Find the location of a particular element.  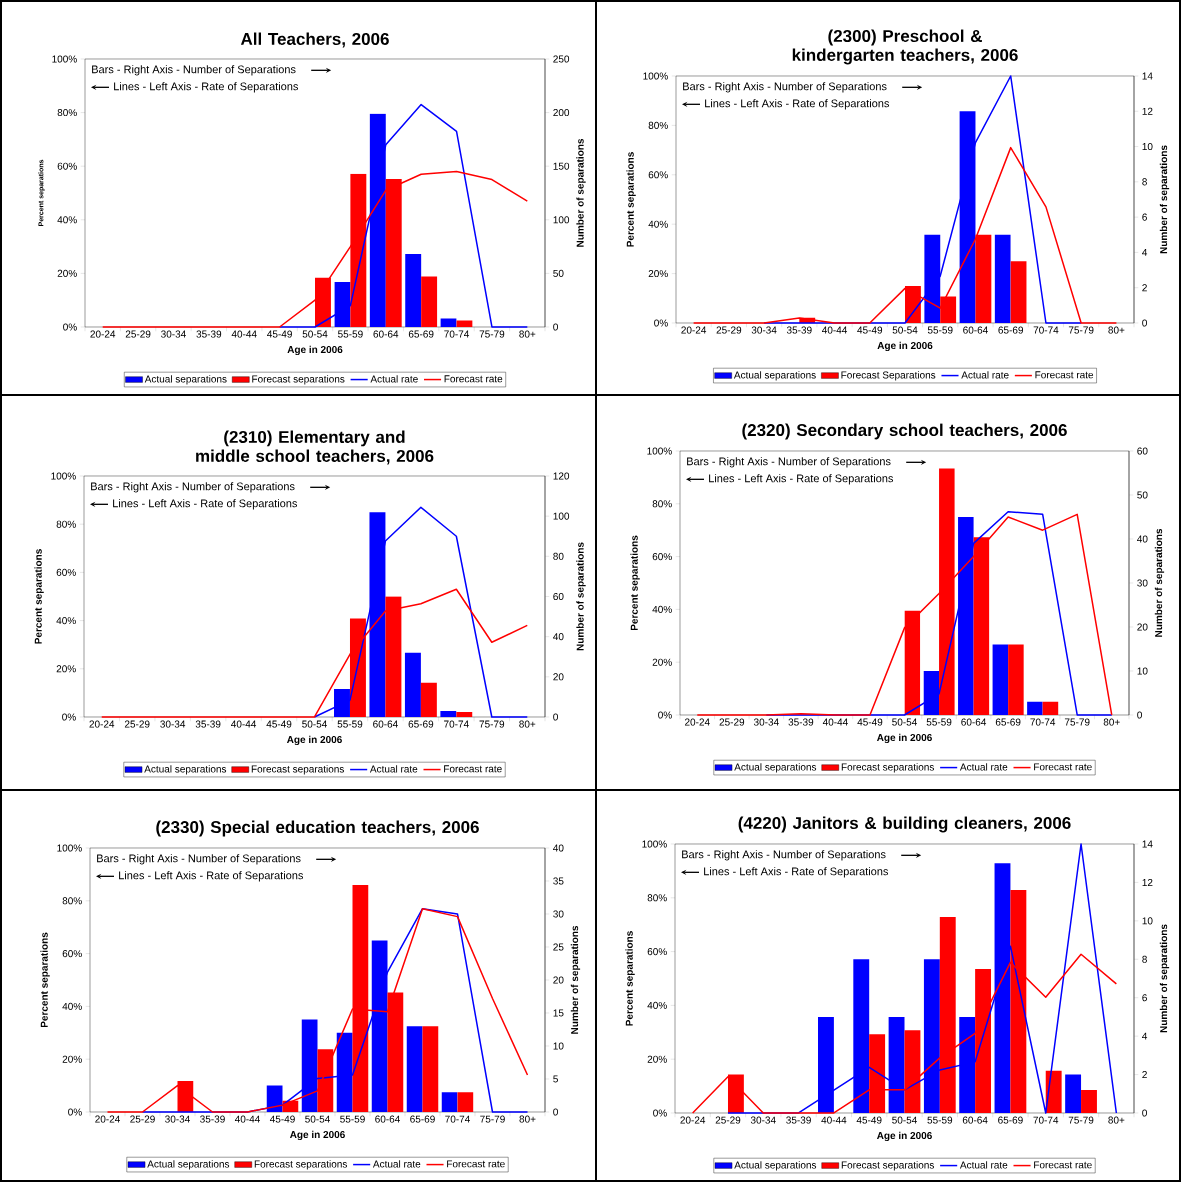

chart-title: (2310) Elementary and middle school teachers, 2006 is located at coordinates (315, 447).